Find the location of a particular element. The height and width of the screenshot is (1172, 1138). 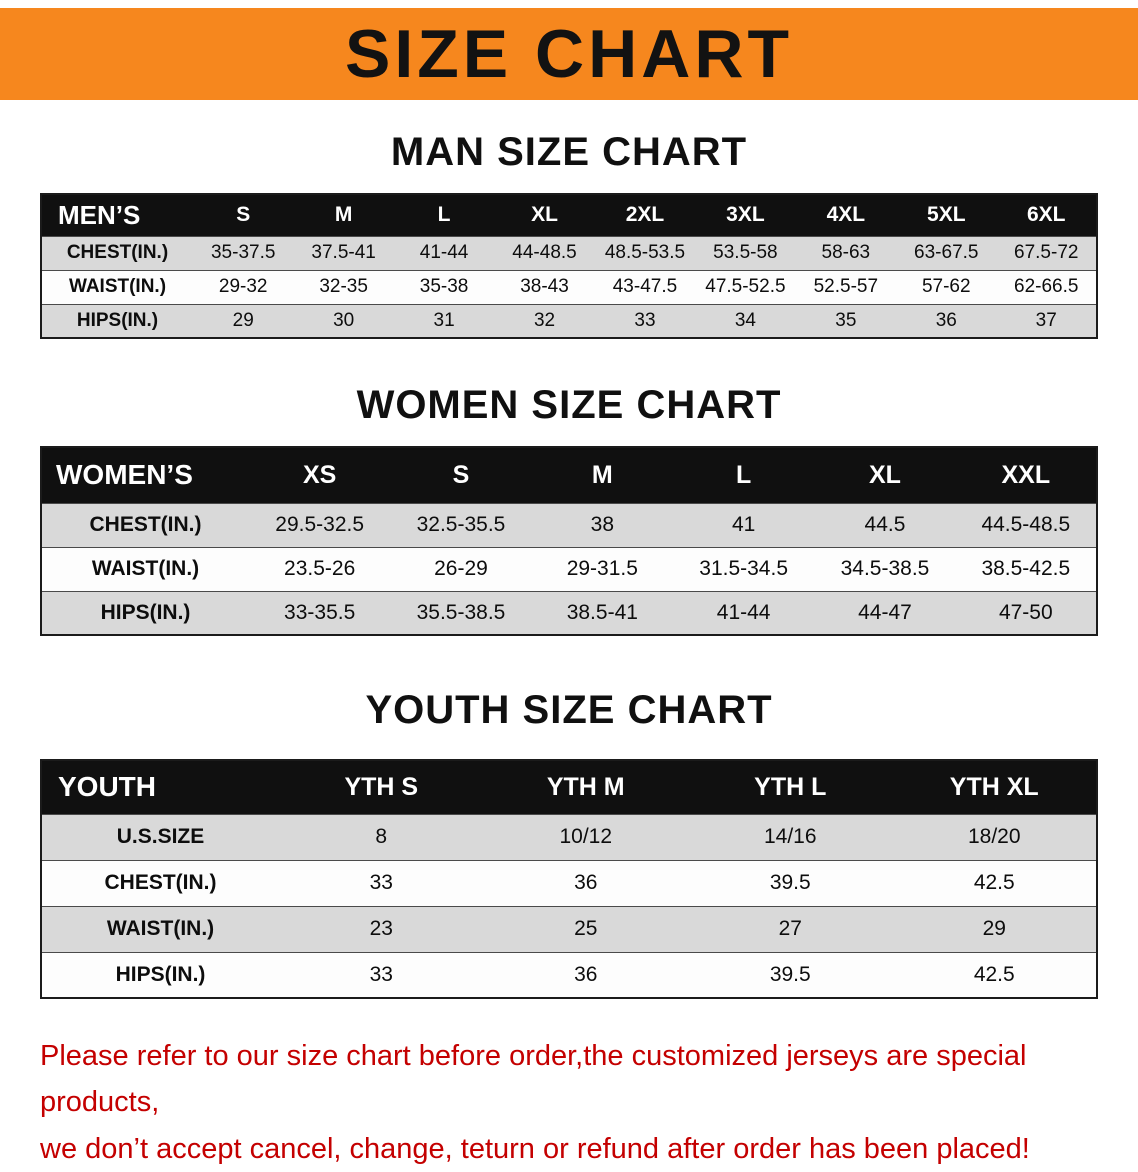

measurement-value-cell: 25 is located at coordinates (585, 929).